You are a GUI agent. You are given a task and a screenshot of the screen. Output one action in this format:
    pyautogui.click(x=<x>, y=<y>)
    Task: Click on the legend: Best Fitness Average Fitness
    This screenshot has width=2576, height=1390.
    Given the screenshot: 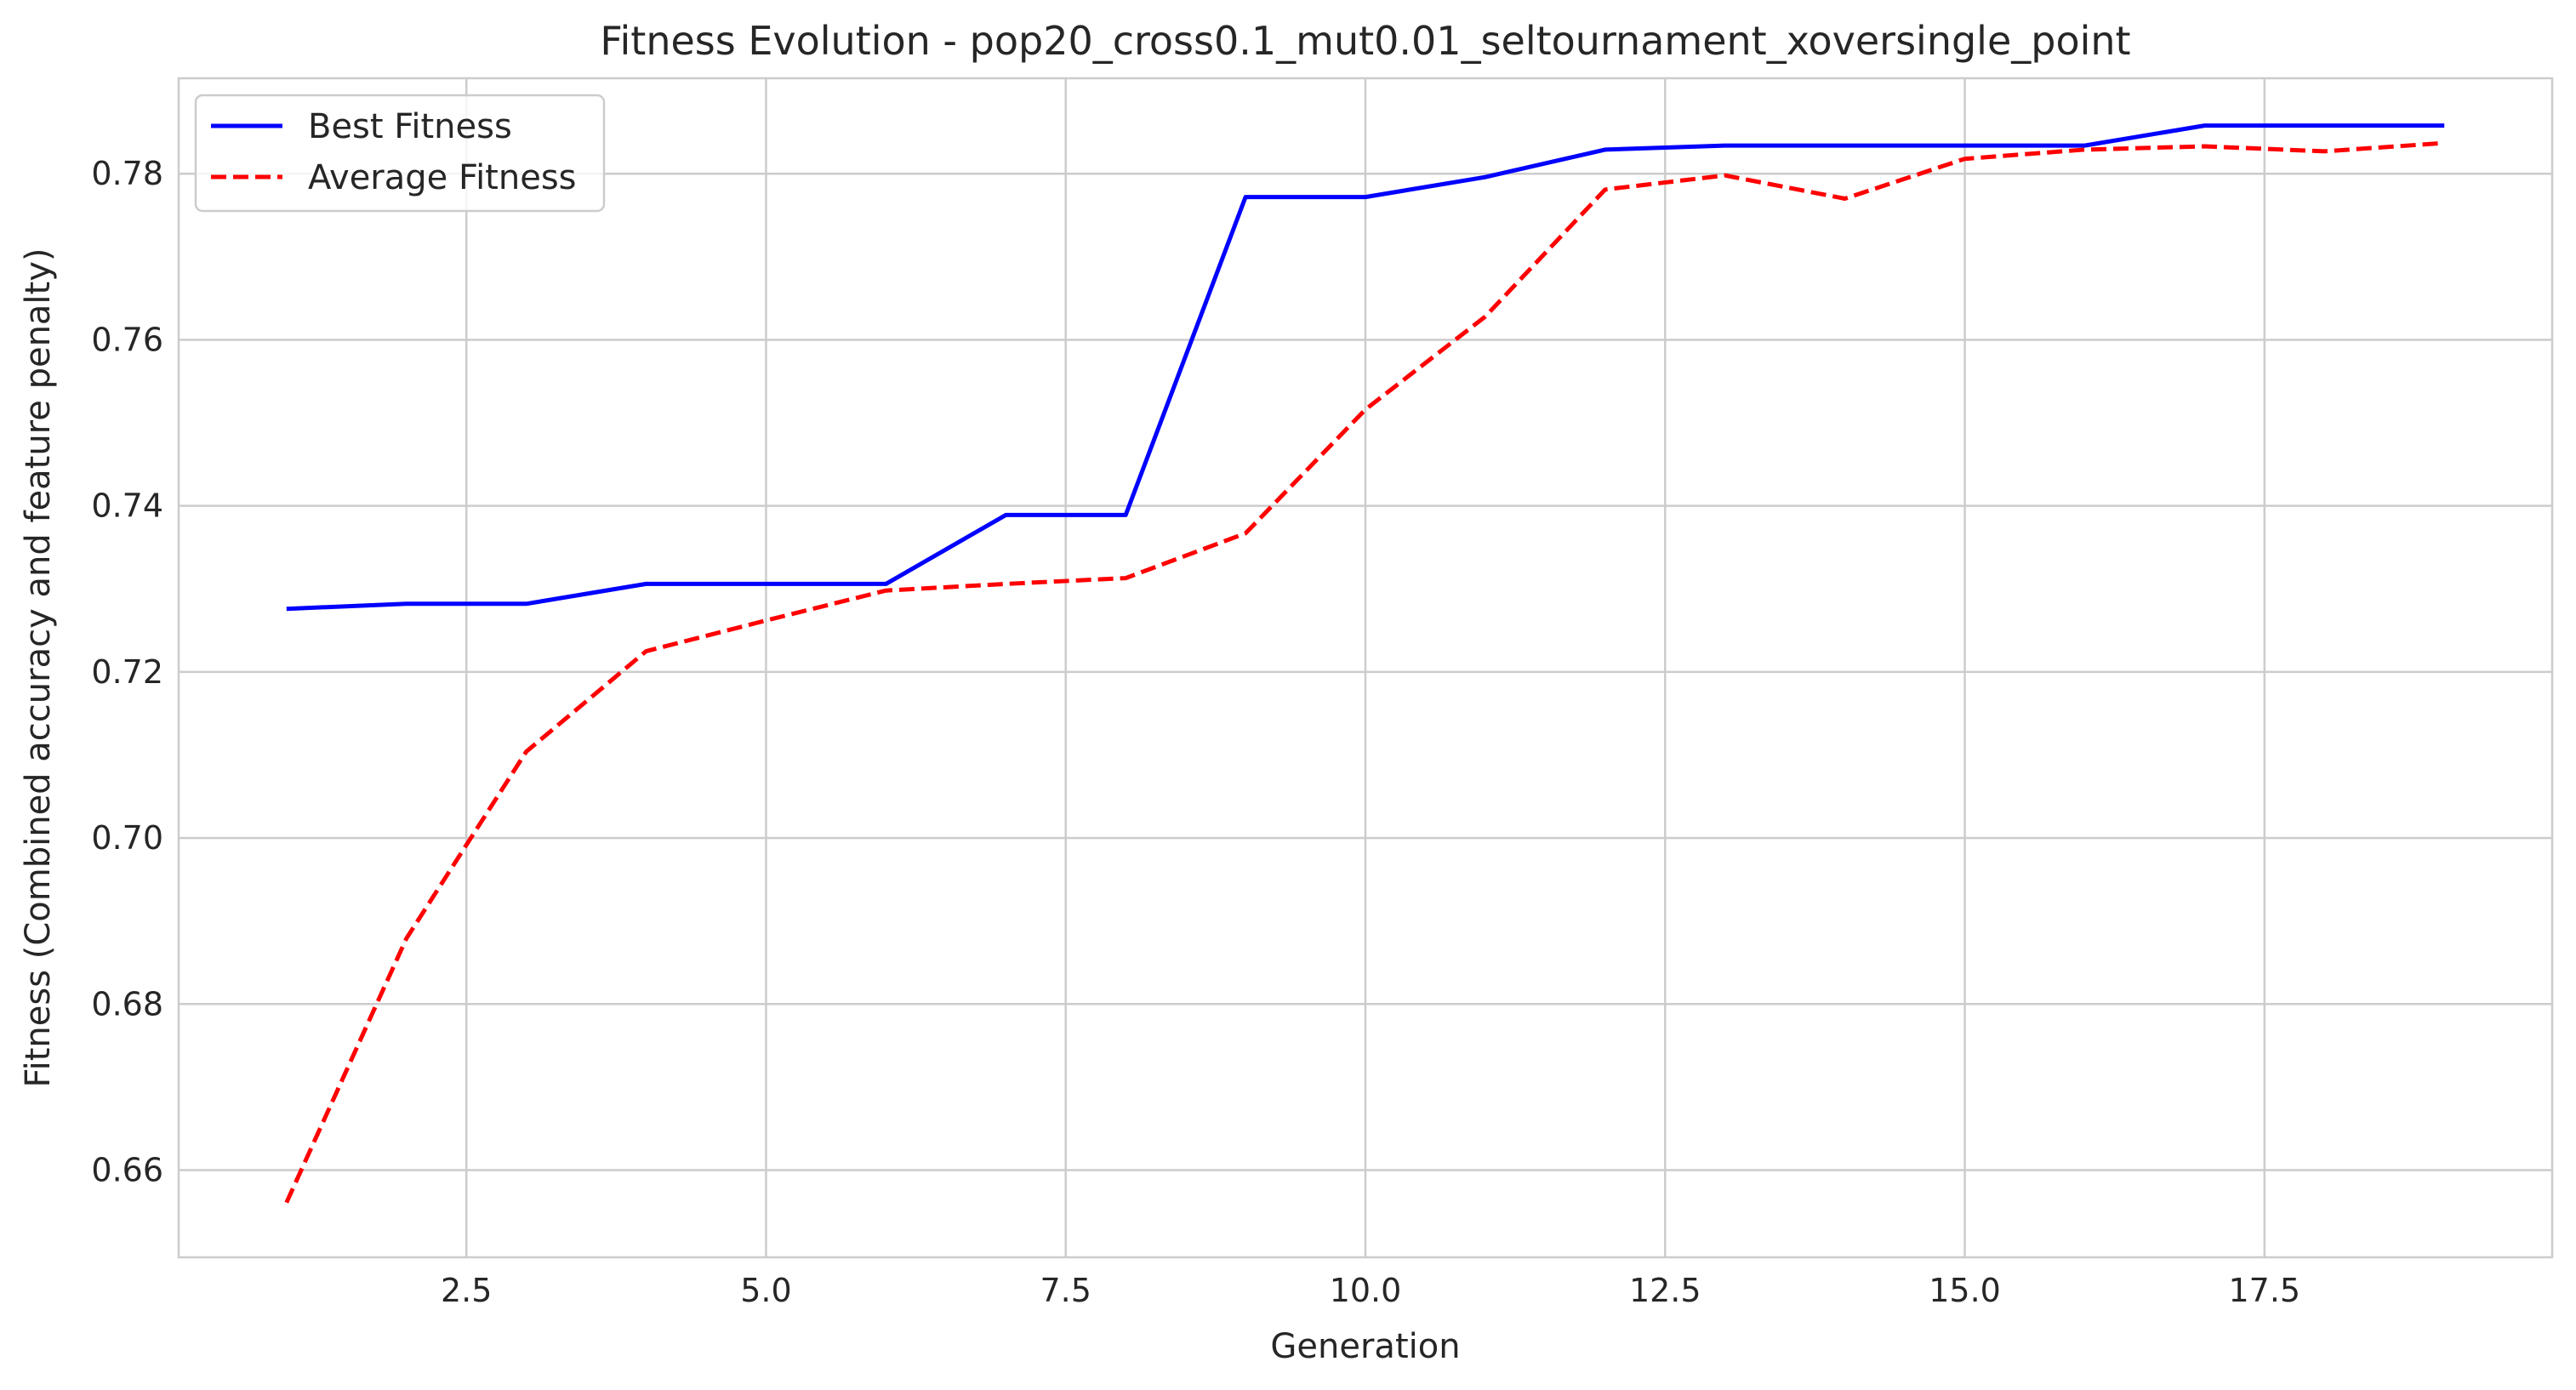 What is the action you would take?
    pyautogui.click(x=400, y=153)
    